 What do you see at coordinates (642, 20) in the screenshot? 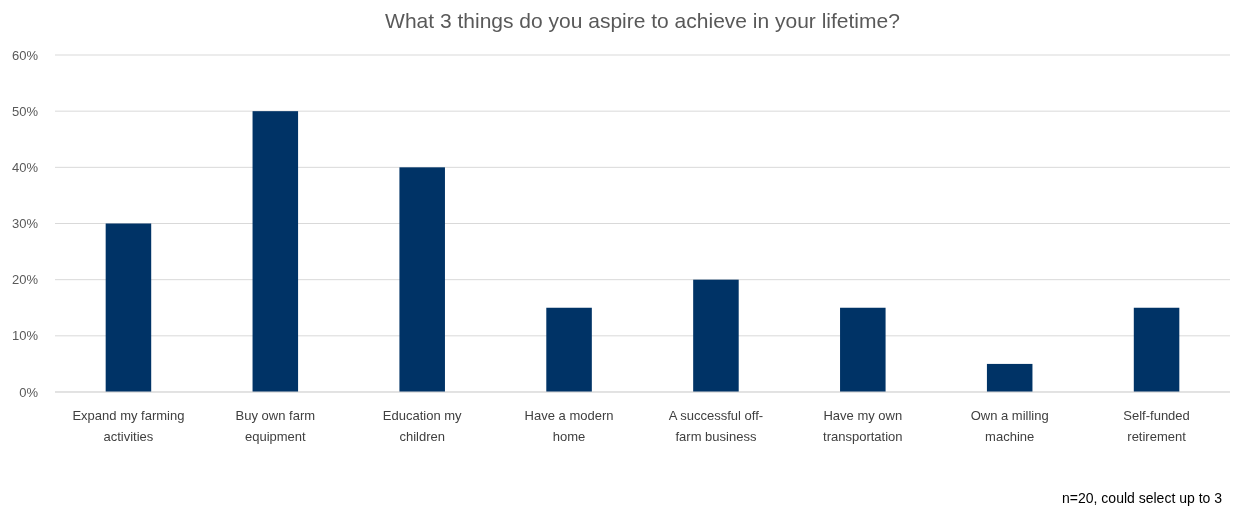
I see `chart-title: What 3 things do you aspire to achieve in your lifetime?` at bounding box center [642, 20].